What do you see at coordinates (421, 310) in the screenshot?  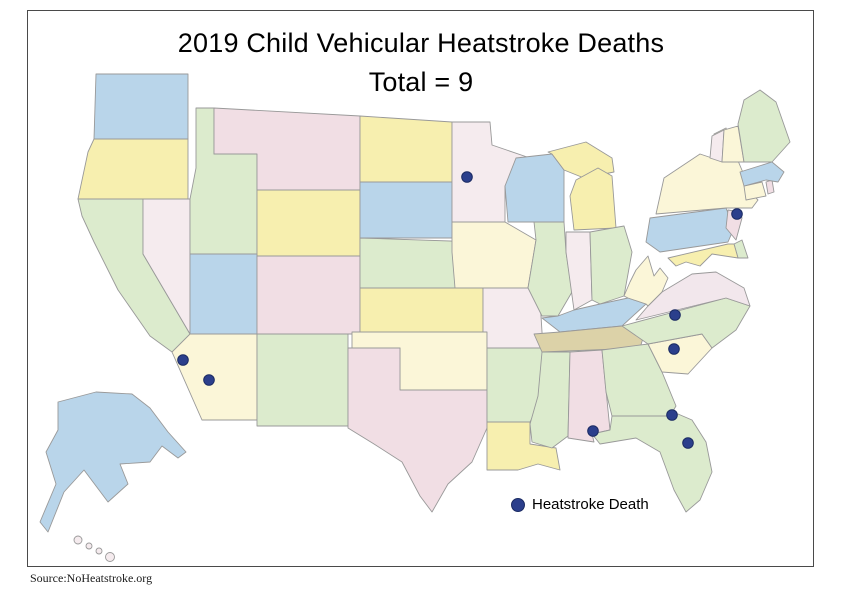 I see `state-kansas` at bounding box center [421, 310].